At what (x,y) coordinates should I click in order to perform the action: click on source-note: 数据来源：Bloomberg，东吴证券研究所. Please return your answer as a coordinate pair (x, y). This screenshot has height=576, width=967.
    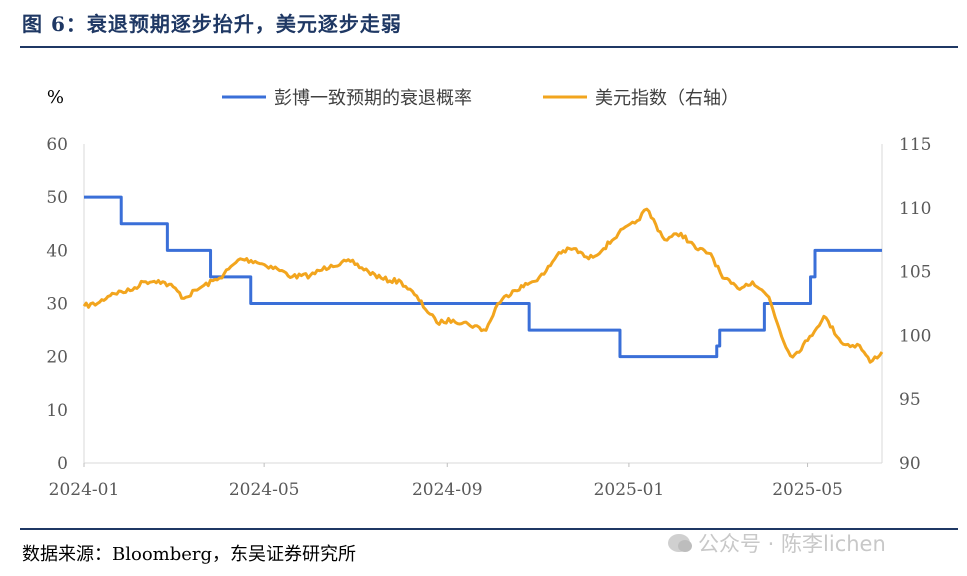
    Looking at the image, I should click on (189, 554).